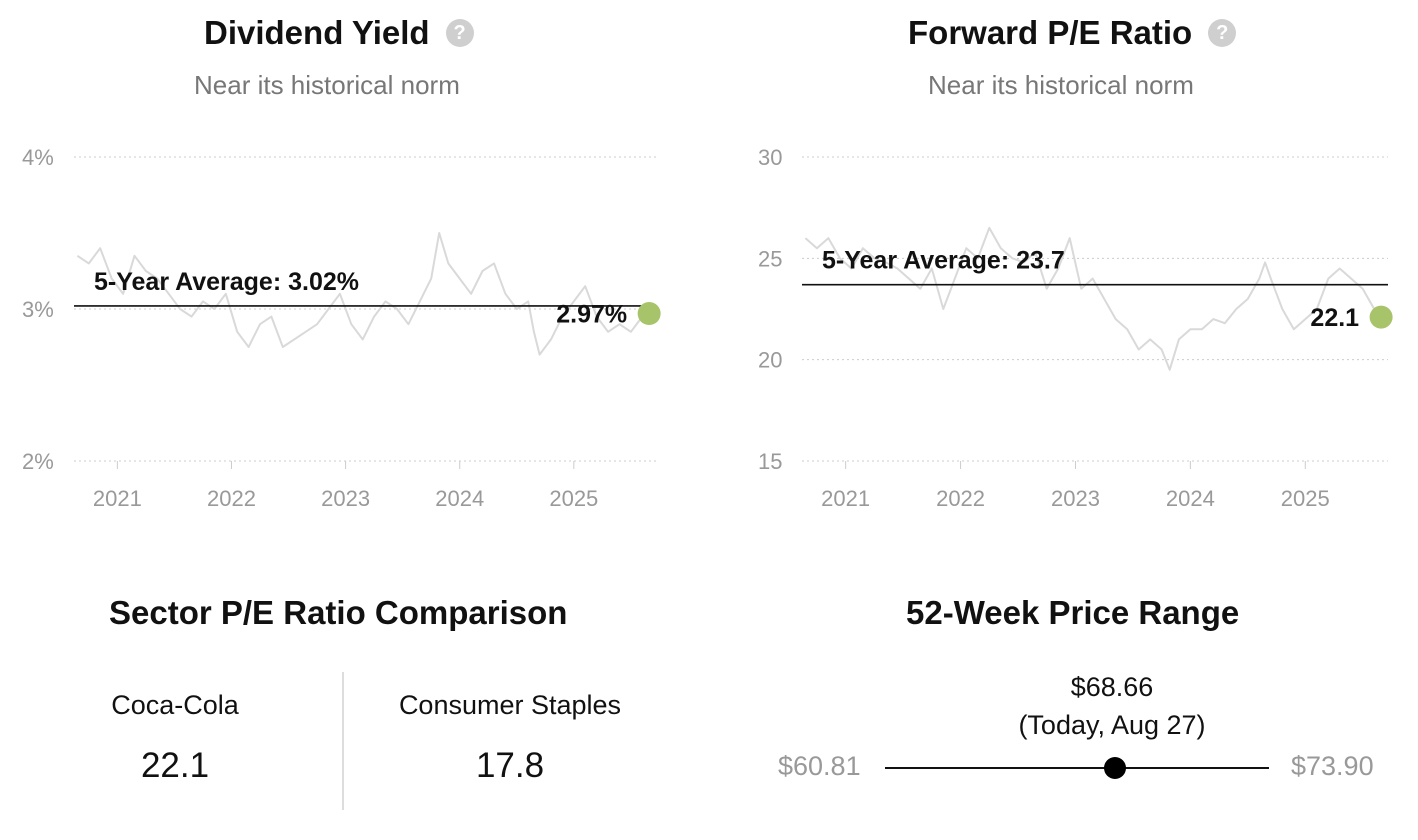 This screenshot has height=840, width=1418. Describe the element at coordinates (770, 461) in the screenshot. I see `y-tick-label: 15` at that location.